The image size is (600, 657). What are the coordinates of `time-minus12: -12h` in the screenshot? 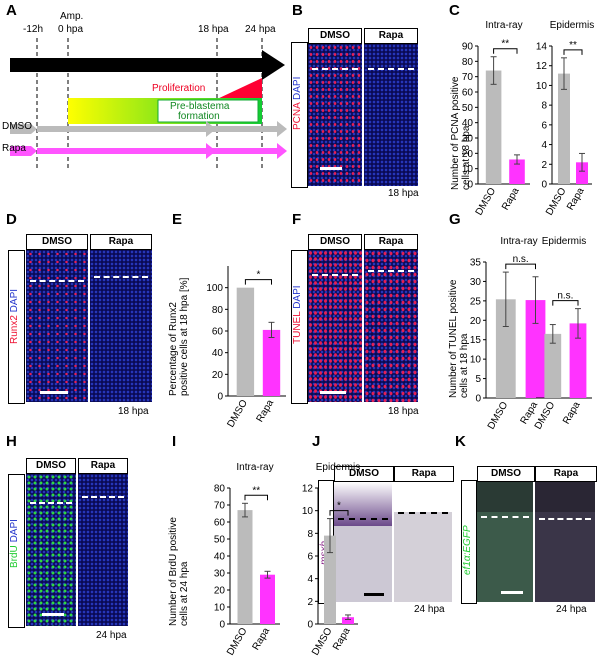 It's located at (33, 29).